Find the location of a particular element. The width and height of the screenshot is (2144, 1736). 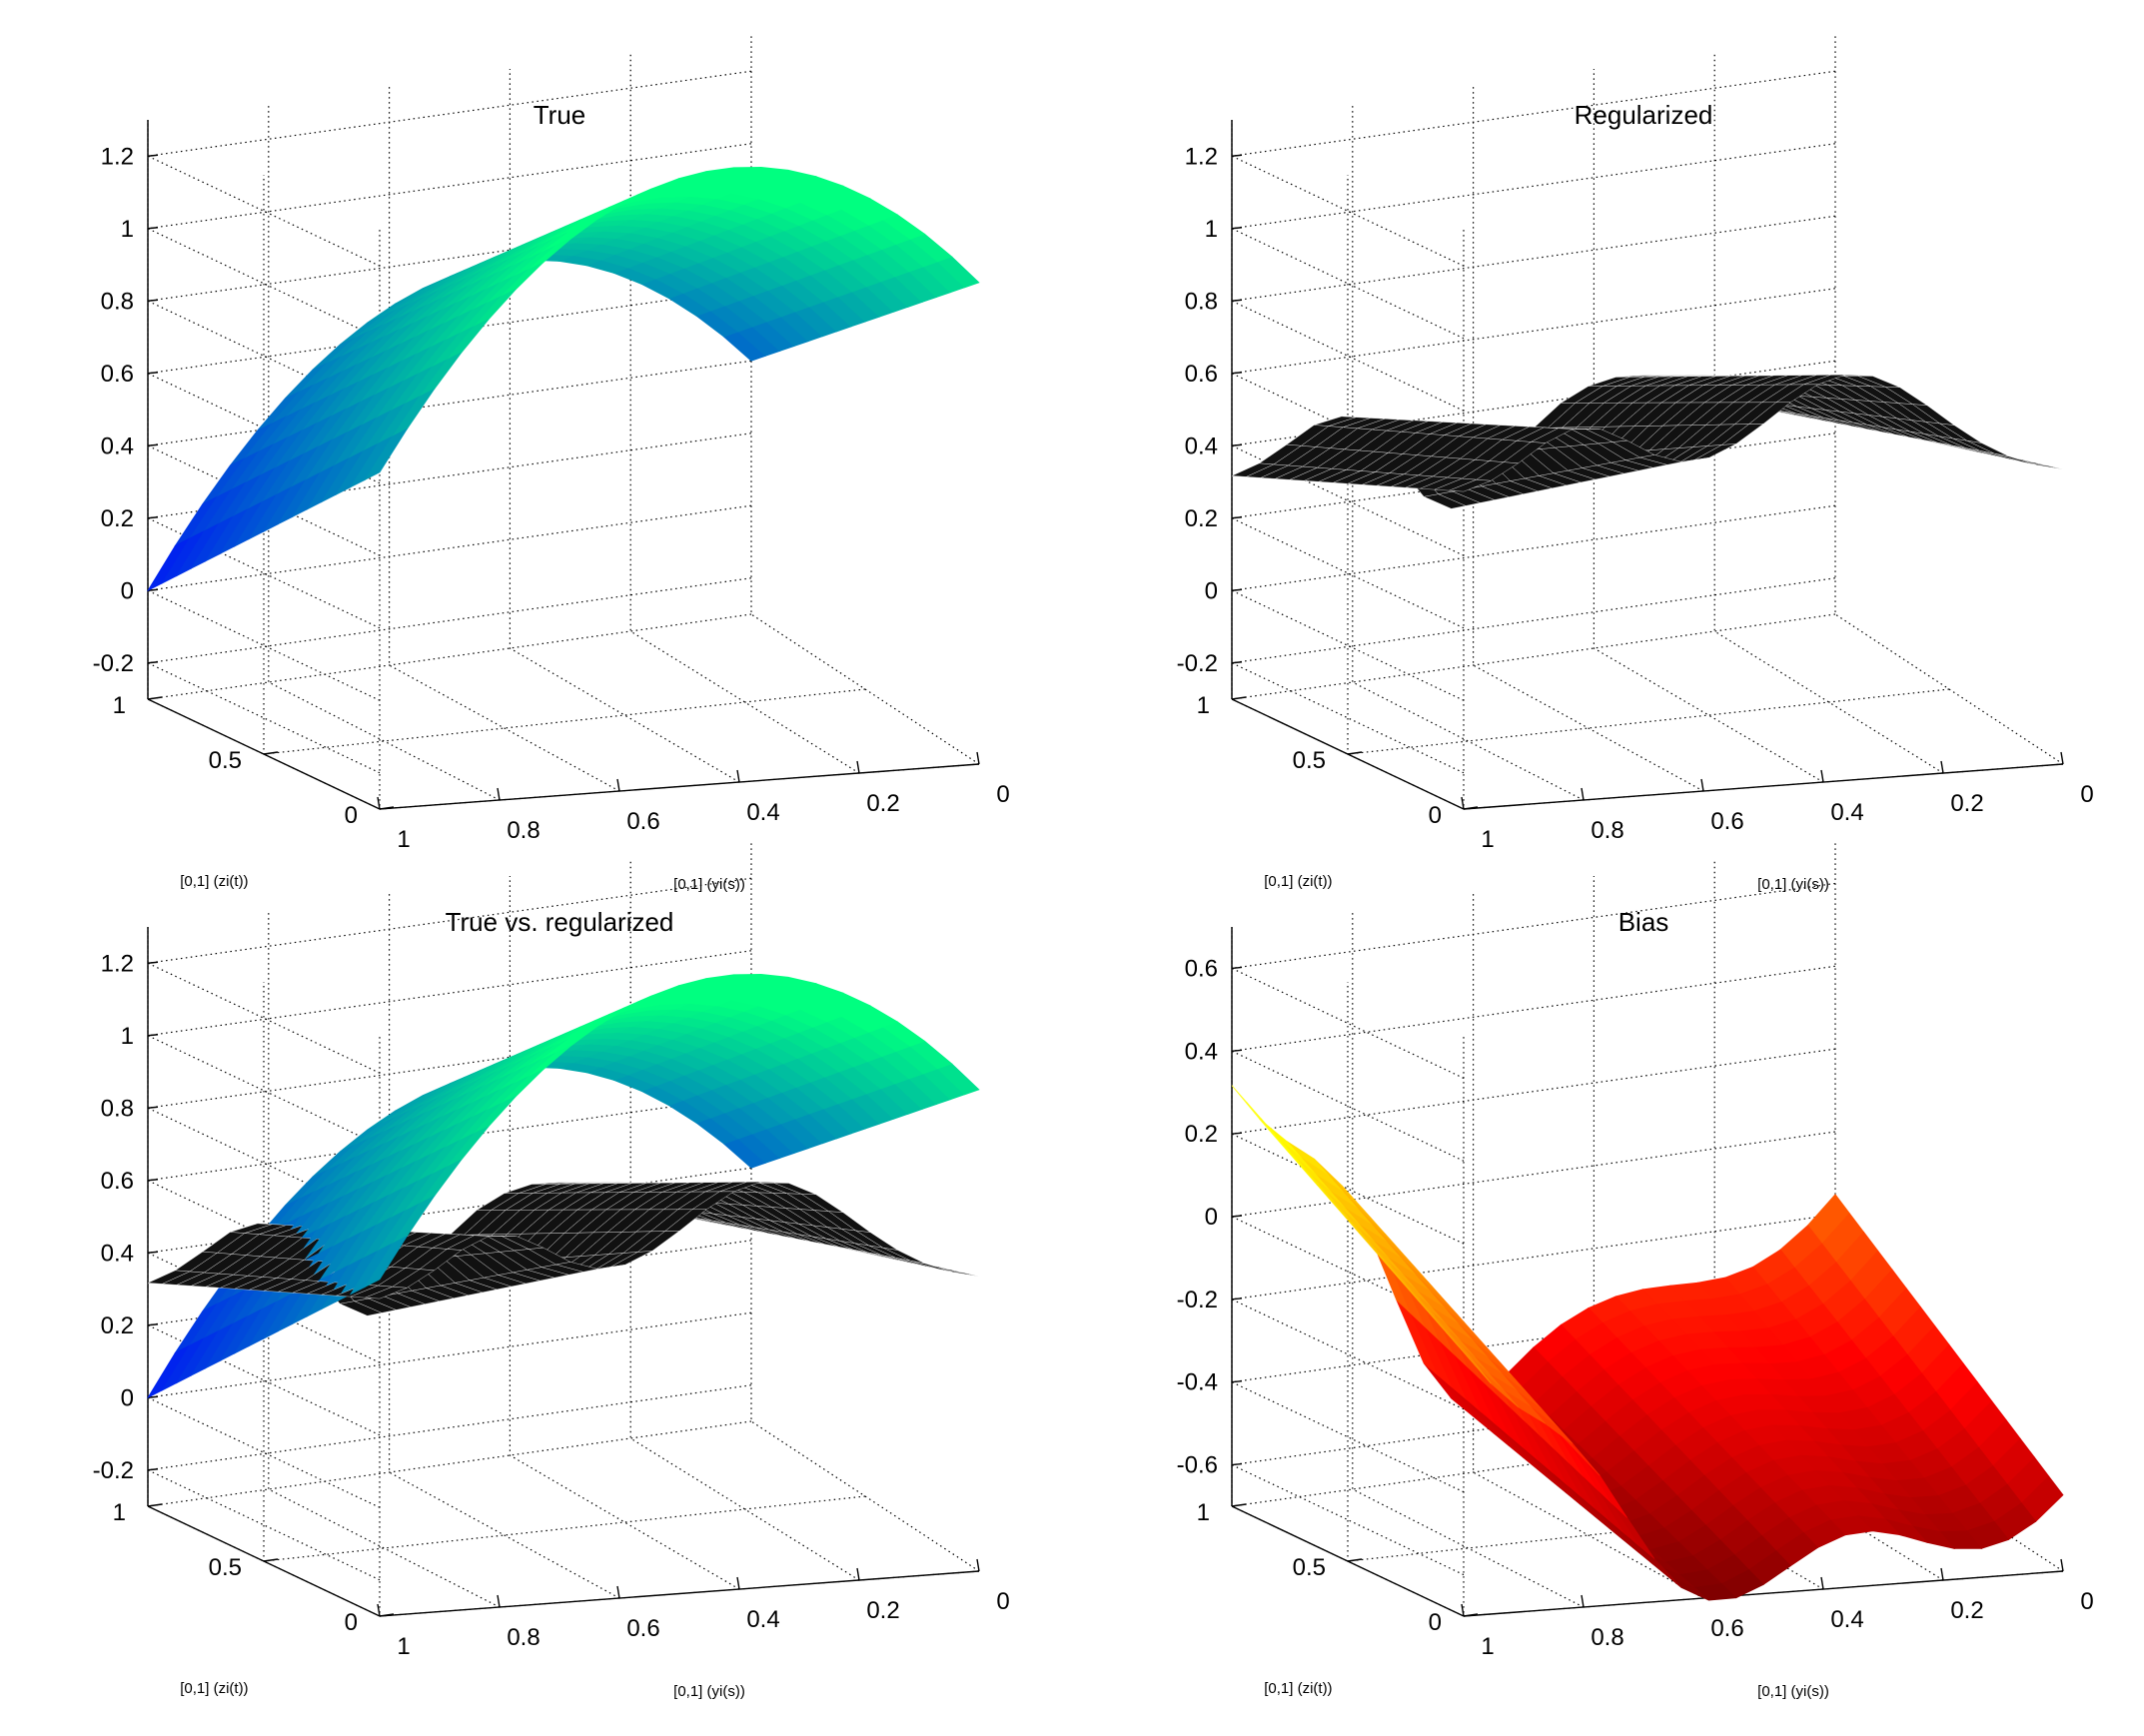

x-tick-label: 0 is located at coordinates (1003, 794).